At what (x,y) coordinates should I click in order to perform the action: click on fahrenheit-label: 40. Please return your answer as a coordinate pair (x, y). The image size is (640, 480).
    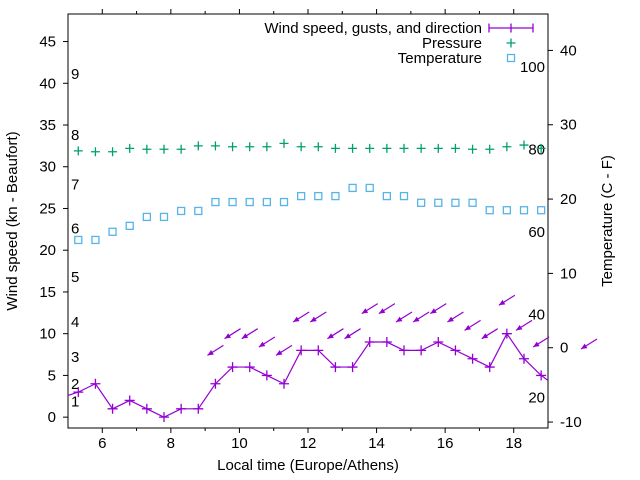
    Looking at the image, I should click on (536, 315).